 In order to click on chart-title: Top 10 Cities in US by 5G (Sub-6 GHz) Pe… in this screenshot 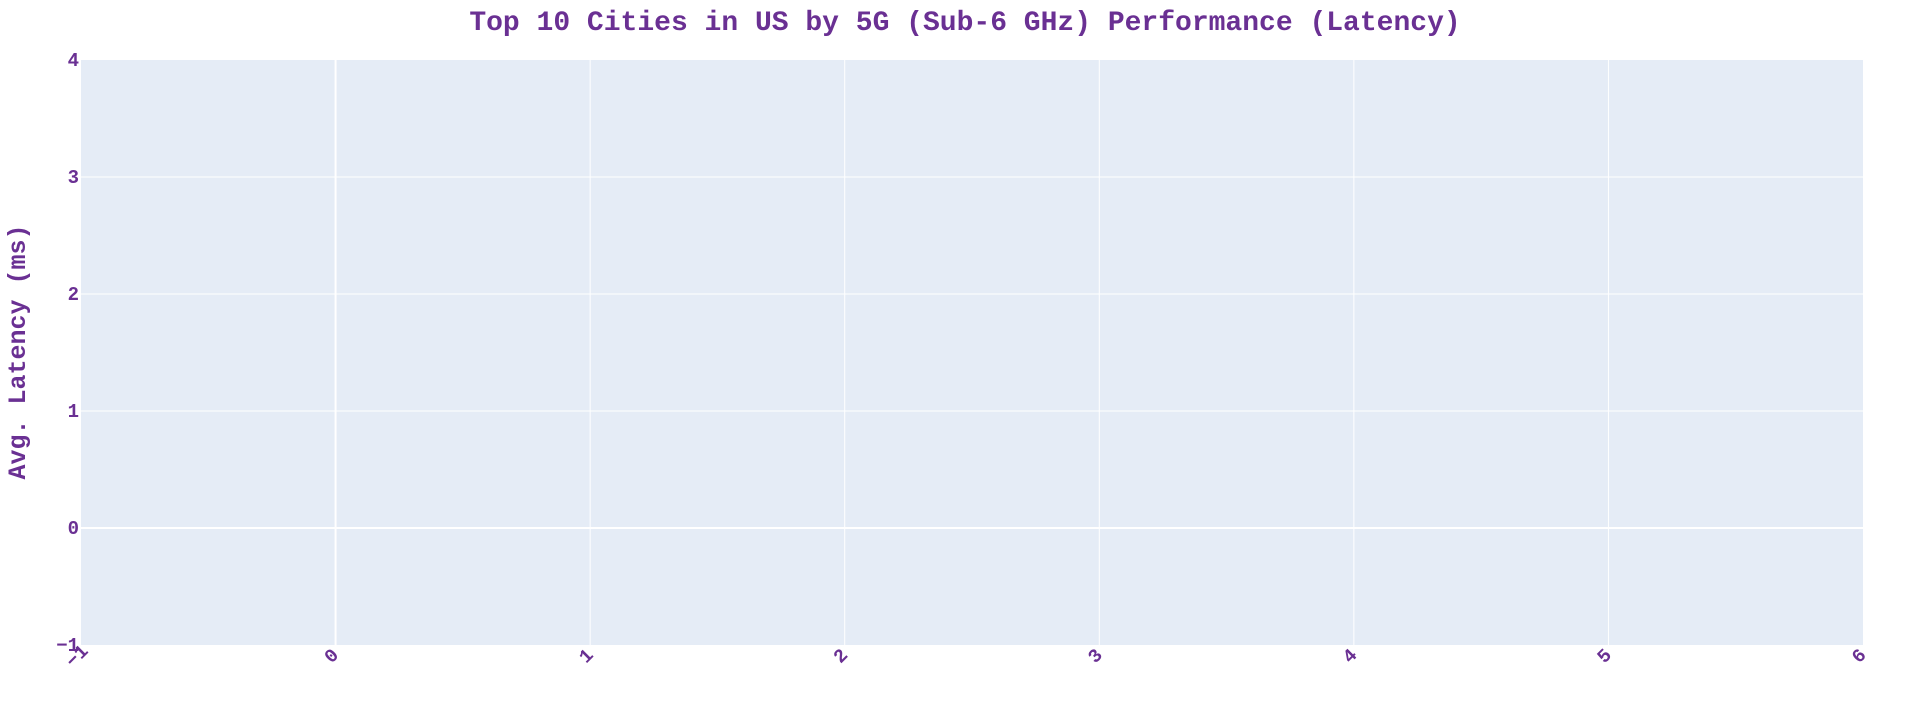, I will do `click(964, 23)`.